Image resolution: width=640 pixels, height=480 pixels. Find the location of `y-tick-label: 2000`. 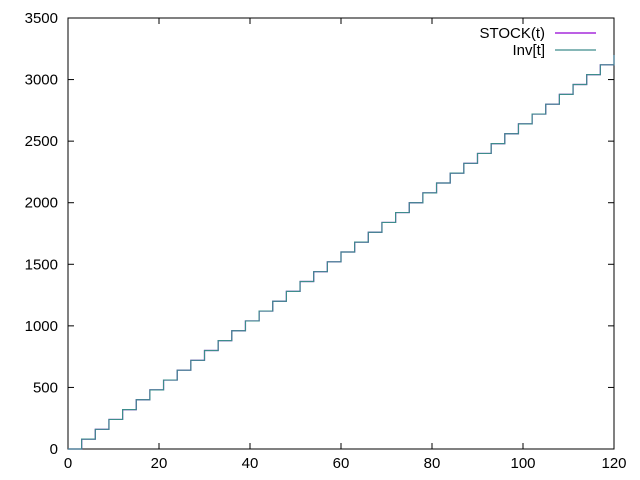

y-tick-label: 2000 is located at coordinates (41, 203).